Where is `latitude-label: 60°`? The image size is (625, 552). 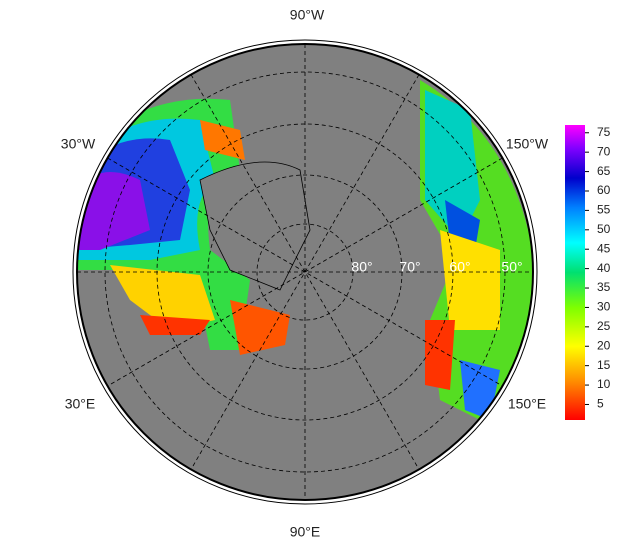
latitude-label: 60° is located at coordinates (459, 267).